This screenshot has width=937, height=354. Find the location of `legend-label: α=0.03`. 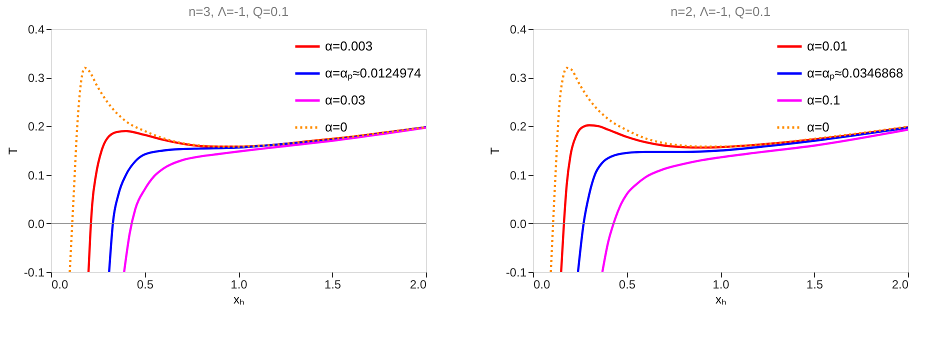

legend-label: α=0.03 is located at coordinates (345, 100).